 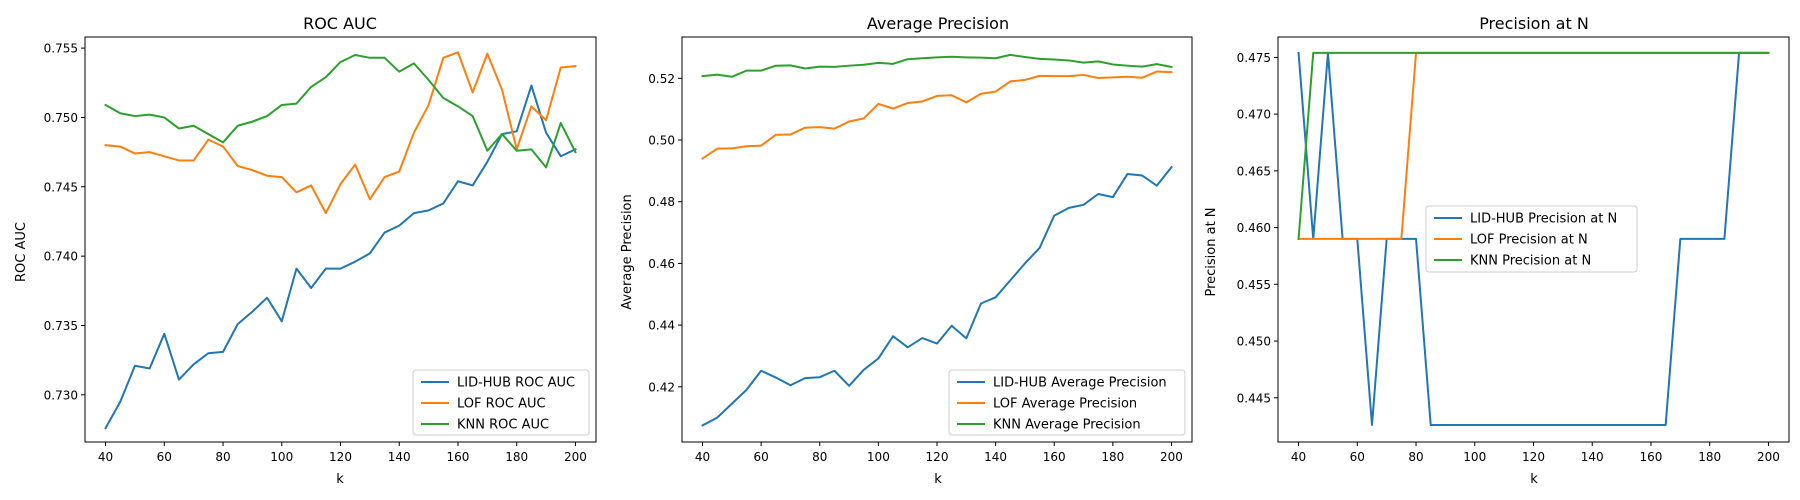 I want to click on legend-label: KNN Average Precision, so click(x=1067, y=425).